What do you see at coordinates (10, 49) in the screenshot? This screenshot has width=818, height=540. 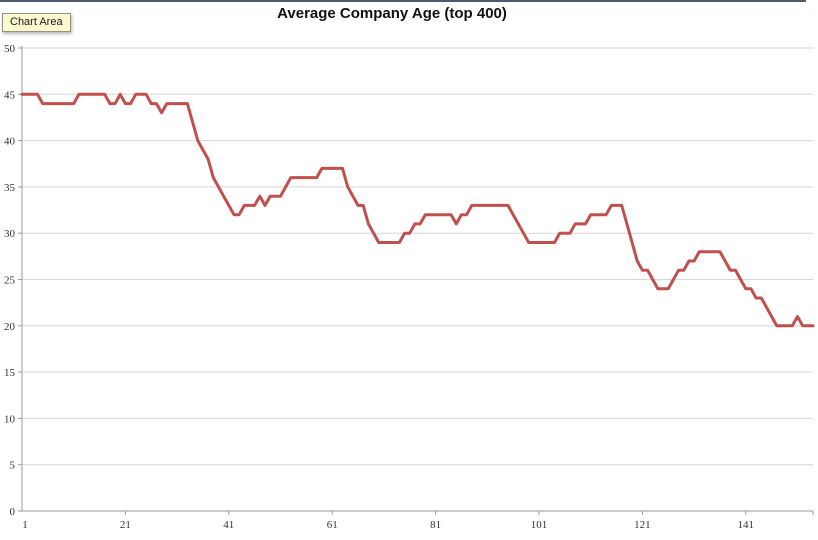 I see `y-tick-label: 50` at bounding box center [10, 49].